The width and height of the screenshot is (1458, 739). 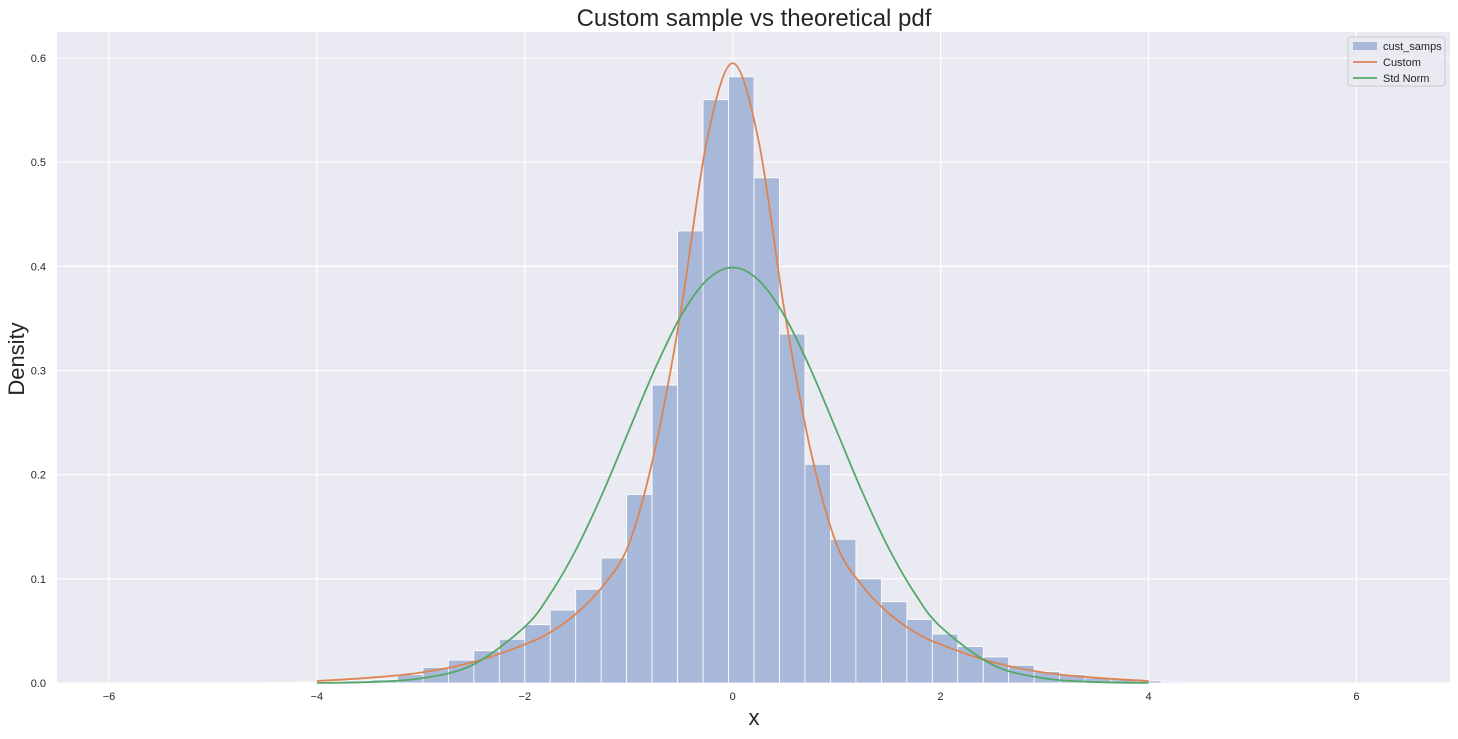 I want to click on y-tick-label: 0.0, so click(x=38, y=684).